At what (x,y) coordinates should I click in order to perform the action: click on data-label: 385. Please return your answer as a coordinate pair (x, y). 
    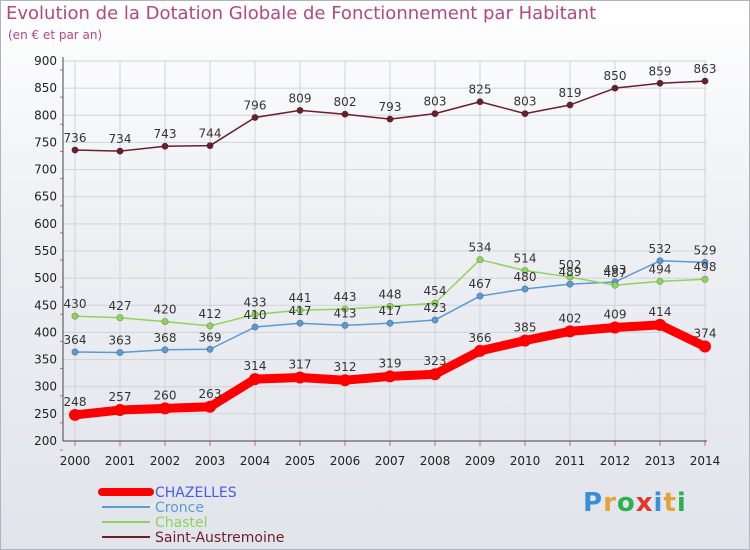
    Looking at the image, I should click on (525, 328).